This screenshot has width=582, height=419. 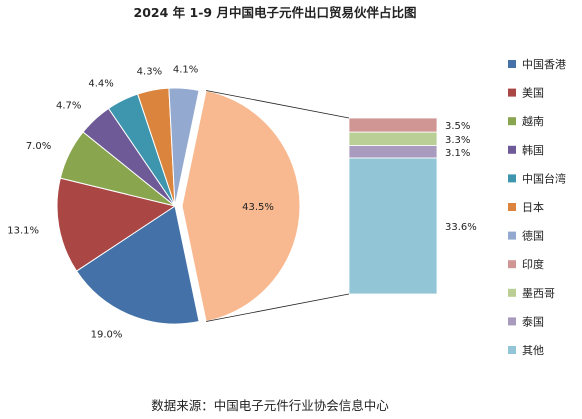 What do you see at coordinates (393, 226) in the screenshot?
I see `bar-segment-e585b6e4bb96` at bounding box center [393, 226].